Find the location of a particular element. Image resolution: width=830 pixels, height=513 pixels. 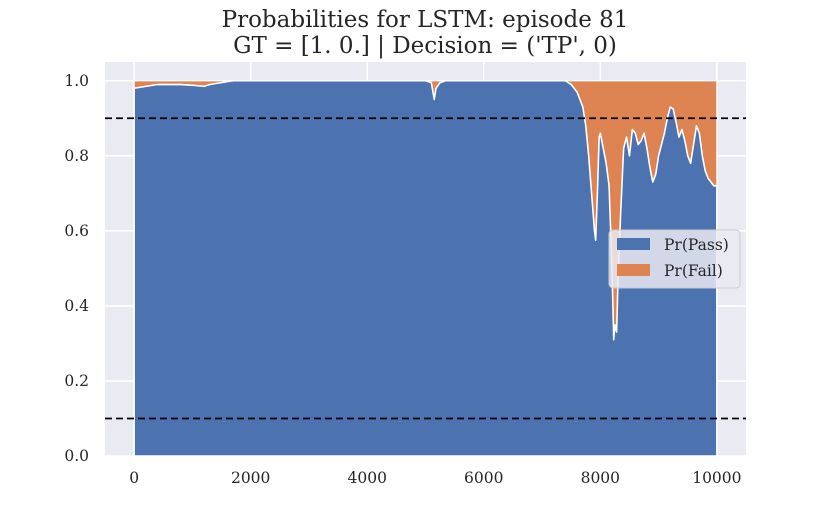

x-tick-label: 10000 is located at coordinates (716, 478).